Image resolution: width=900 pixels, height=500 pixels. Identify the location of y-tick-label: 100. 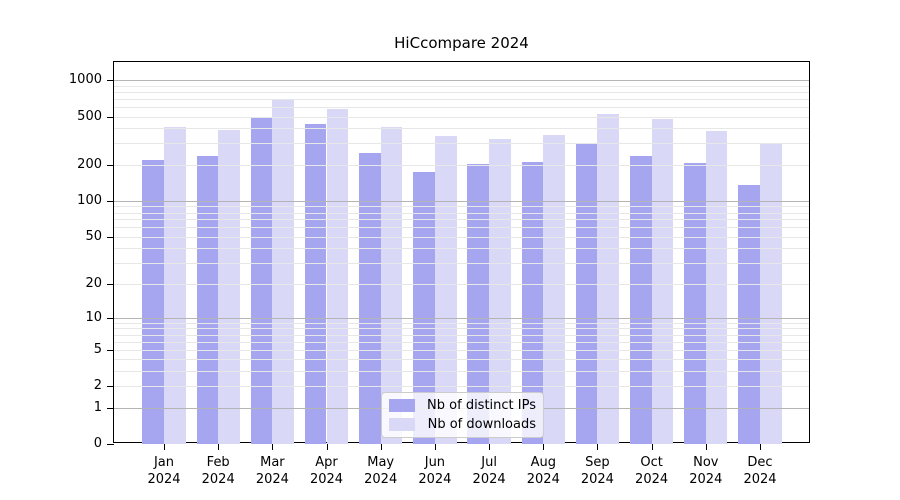
(89, 200).